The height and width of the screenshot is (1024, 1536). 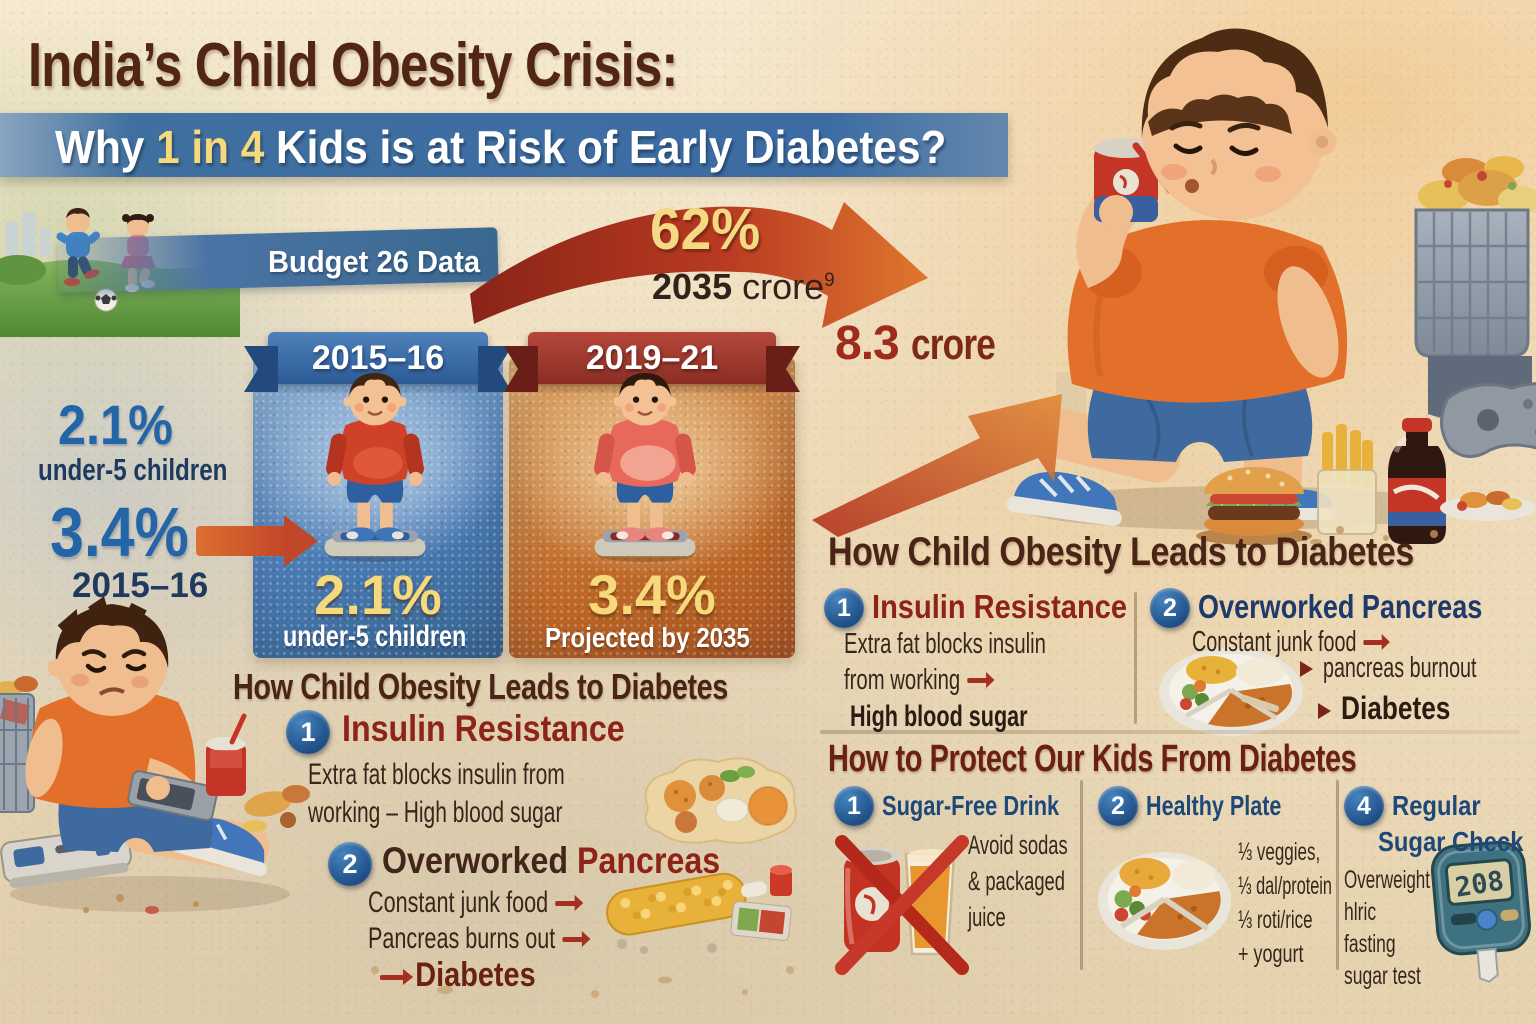 I want to click on protect-4-title-line1: Regular, so click(x=1436, y=805).